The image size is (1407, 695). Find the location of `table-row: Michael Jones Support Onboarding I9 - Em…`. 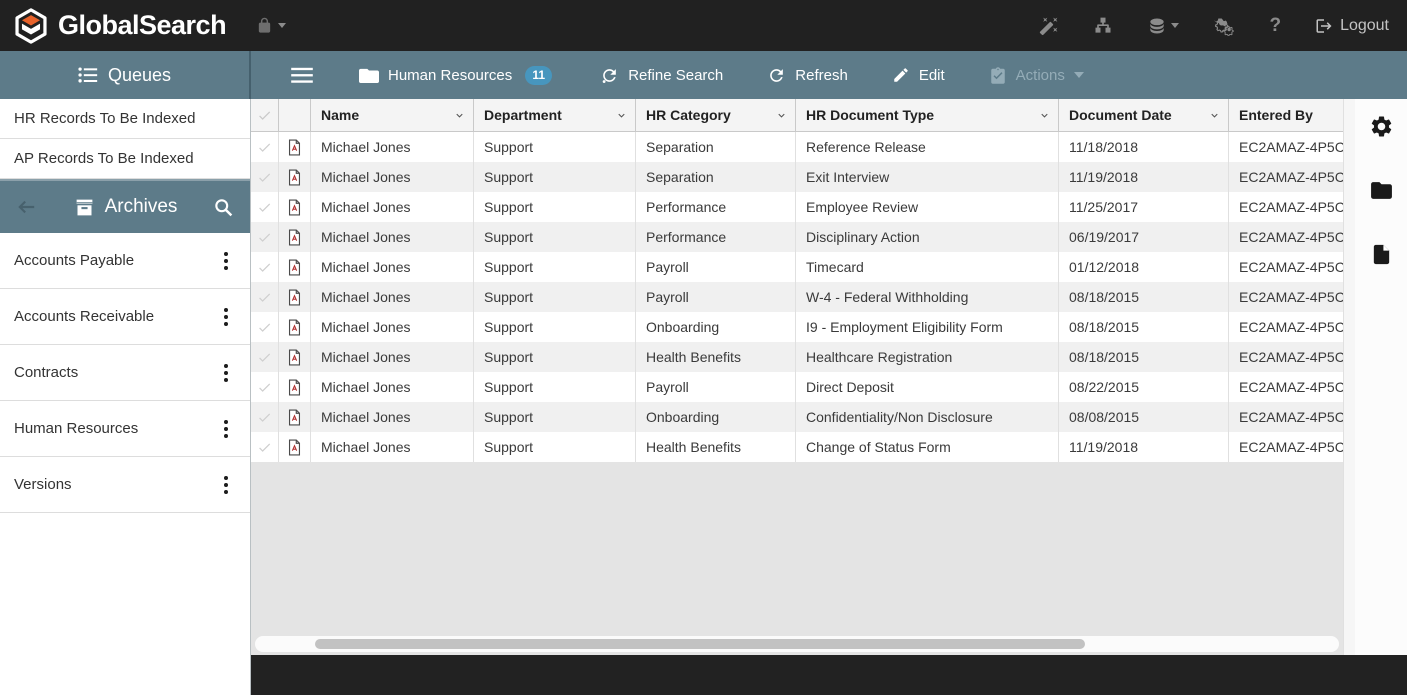

table-row: Michael Jones Support Onboarding I9 - Em… is located at coordinates (797, 327).